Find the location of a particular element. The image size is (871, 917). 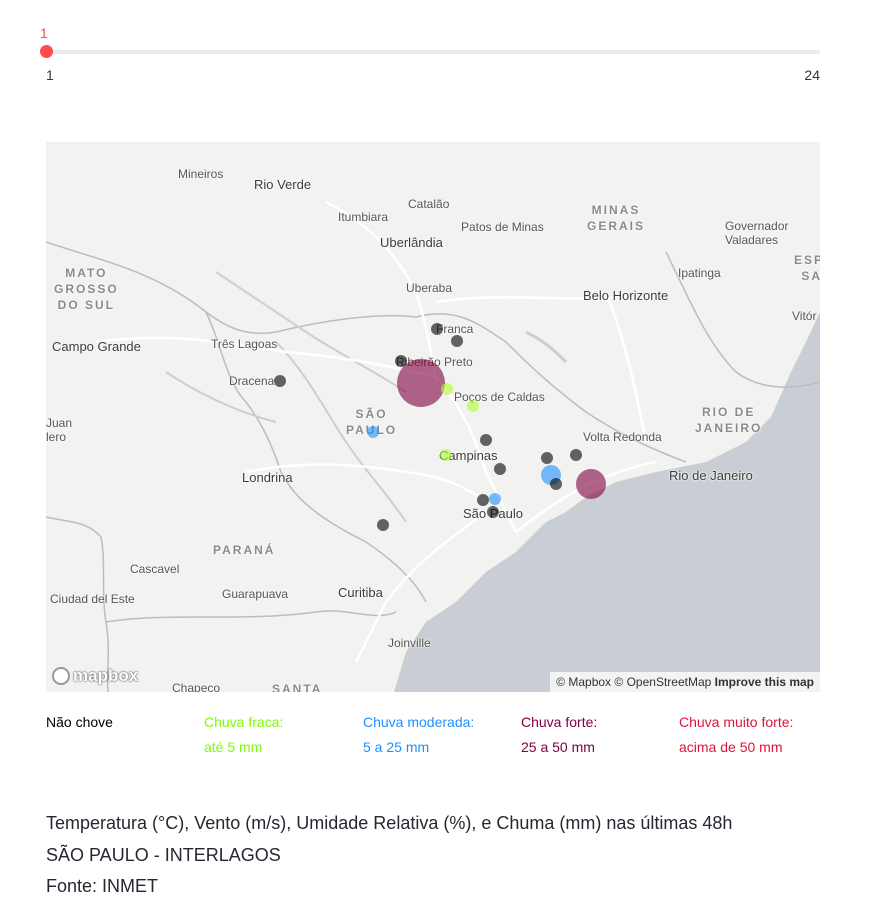

map-place-label: PARANÁ is located at coordinates (244, 550).